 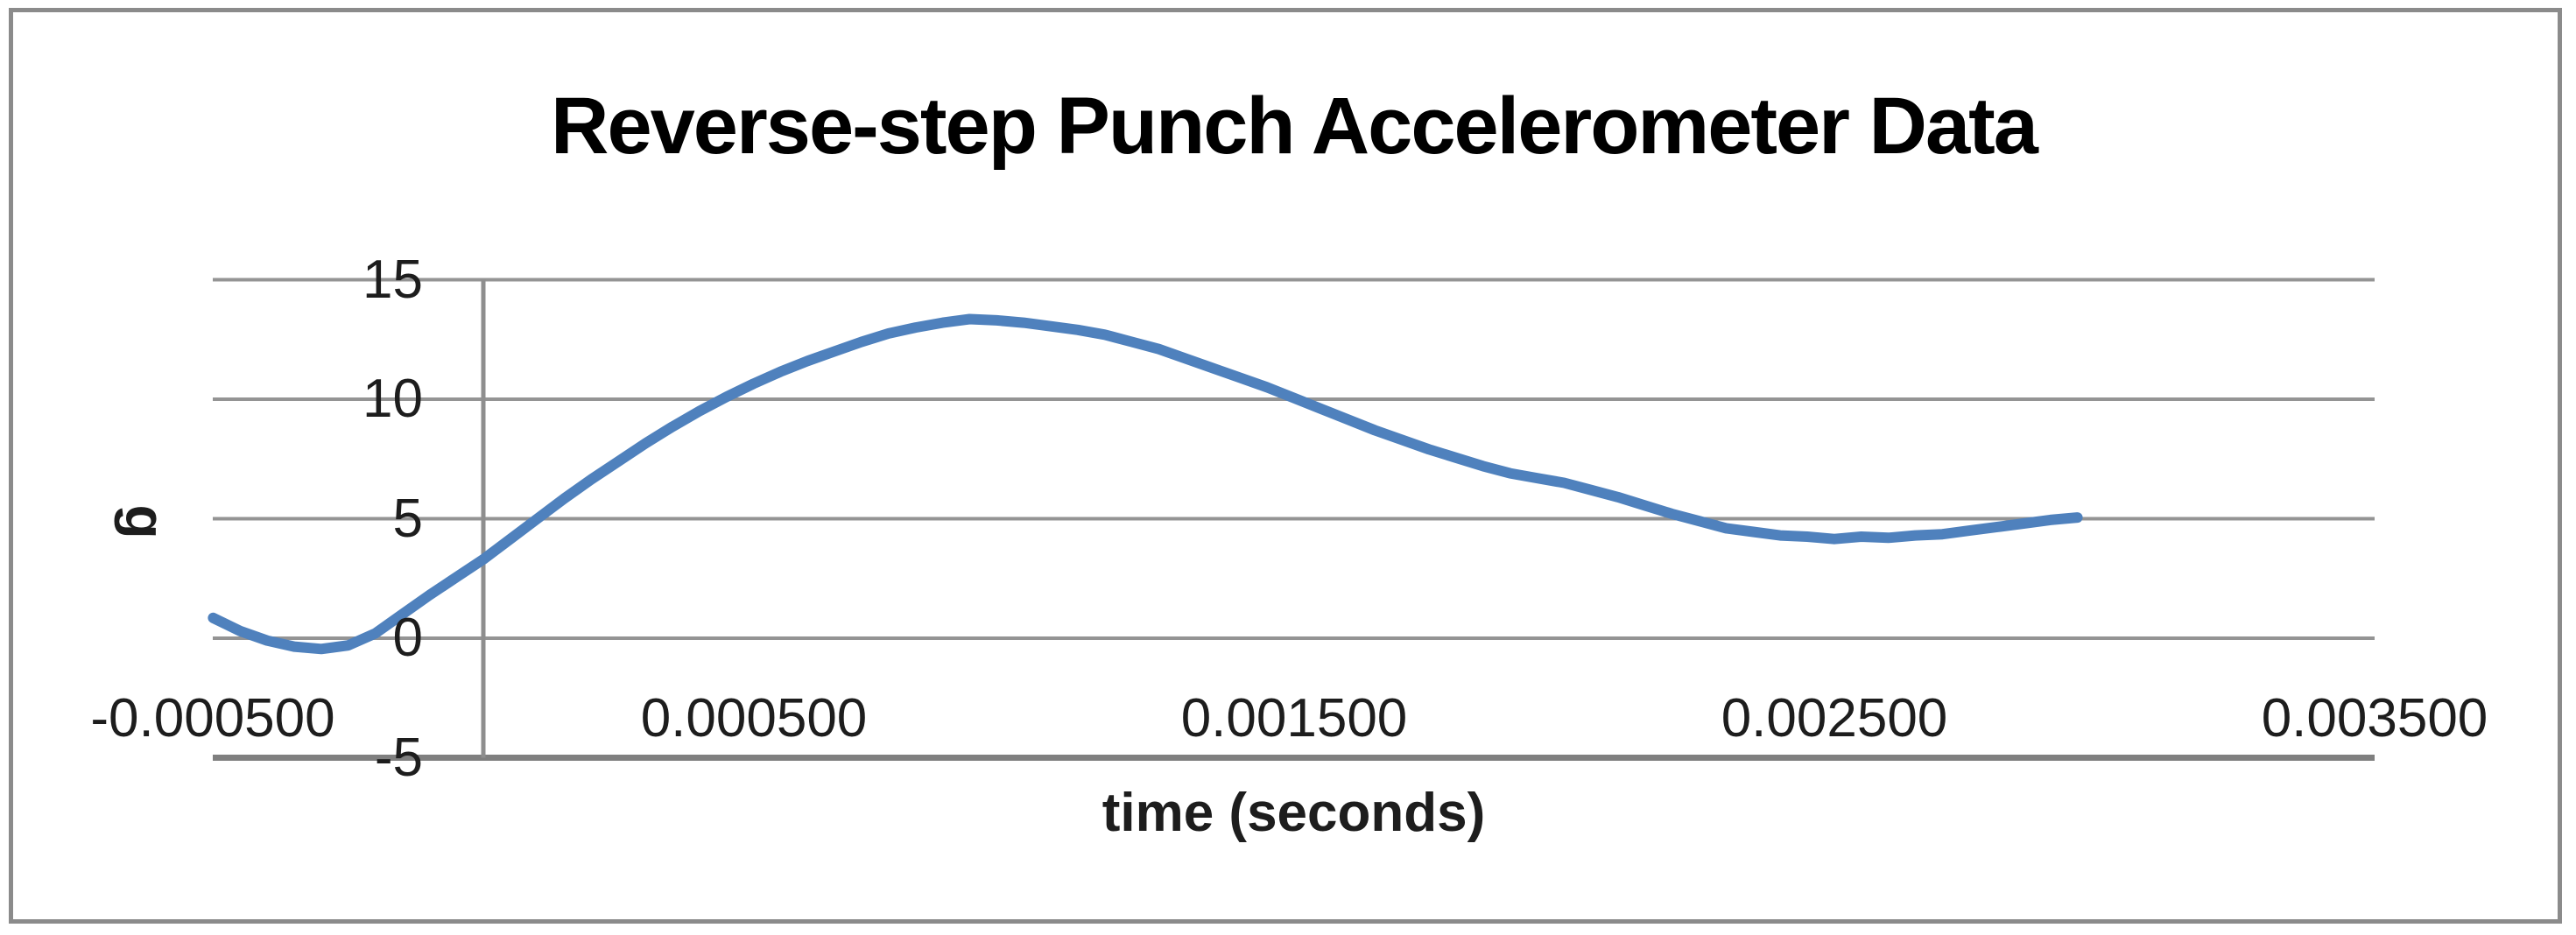 I want to click on y-tick-label-5: 5, so click(x=407, y=519).